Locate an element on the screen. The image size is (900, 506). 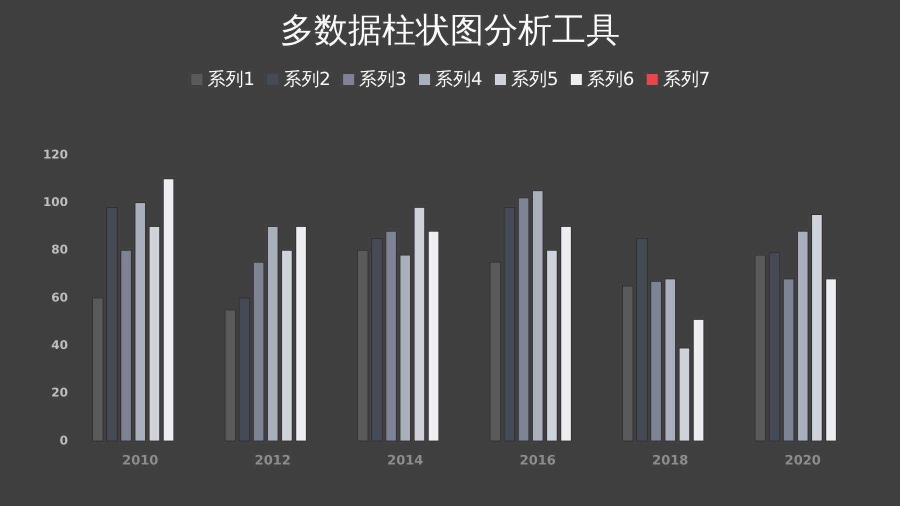
x-tick-label: 2016 is located at coordinates (538, 461).